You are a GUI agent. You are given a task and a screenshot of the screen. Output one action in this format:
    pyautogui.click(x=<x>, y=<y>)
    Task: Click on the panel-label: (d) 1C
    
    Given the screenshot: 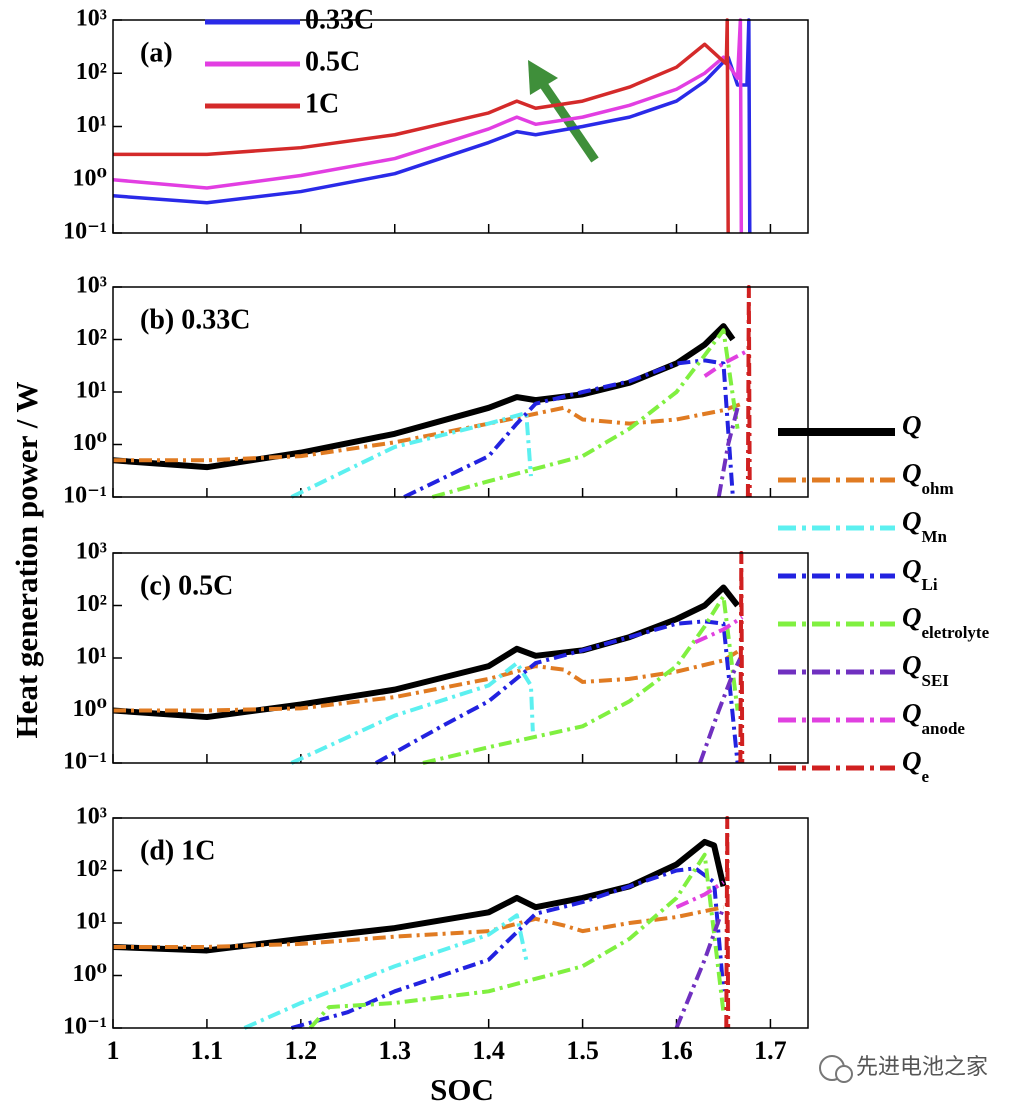 What is the action you would take?
    pyautogui.click(x=177, y=850)
    